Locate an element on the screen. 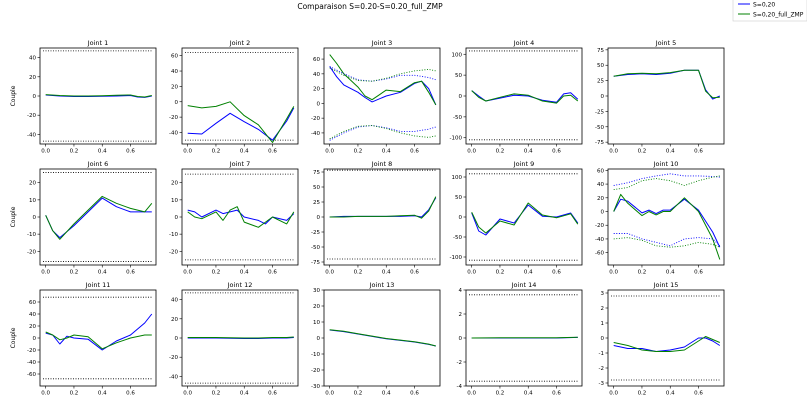  subplot-12: Joint 12 0.0 0.2 0.4 0.6 -40 -20 0 20 40 is located at coordinates (234, 339).